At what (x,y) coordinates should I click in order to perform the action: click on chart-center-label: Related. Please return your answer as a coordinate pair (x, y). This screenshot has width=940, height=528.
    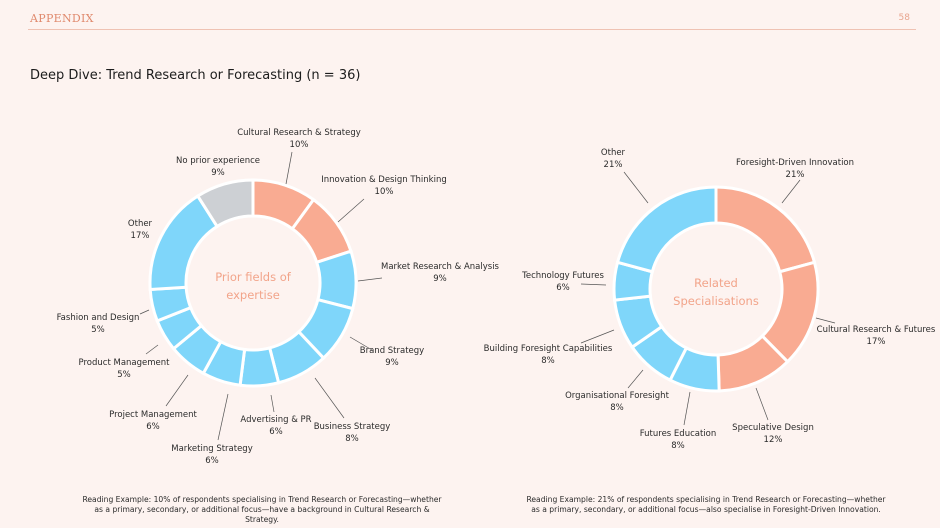
    Looking at the image, I should click on (716, 283).